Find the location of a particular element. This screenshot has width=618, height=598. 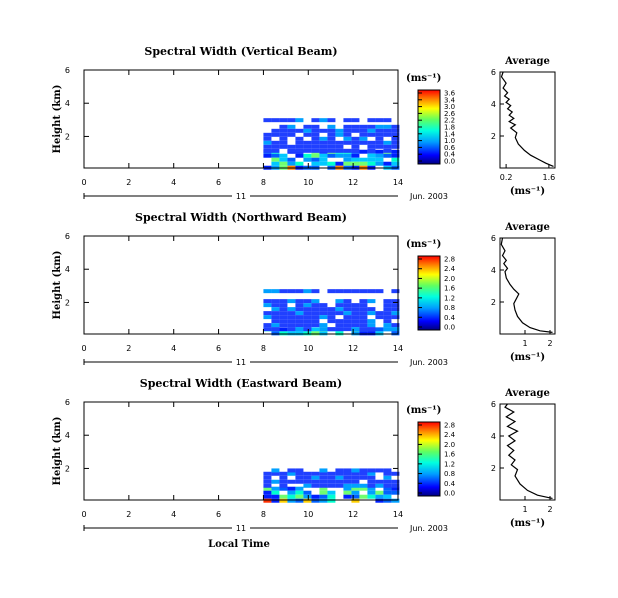

colorbar-unit: (ms⁻¹) is located at coordinates (423, 78).